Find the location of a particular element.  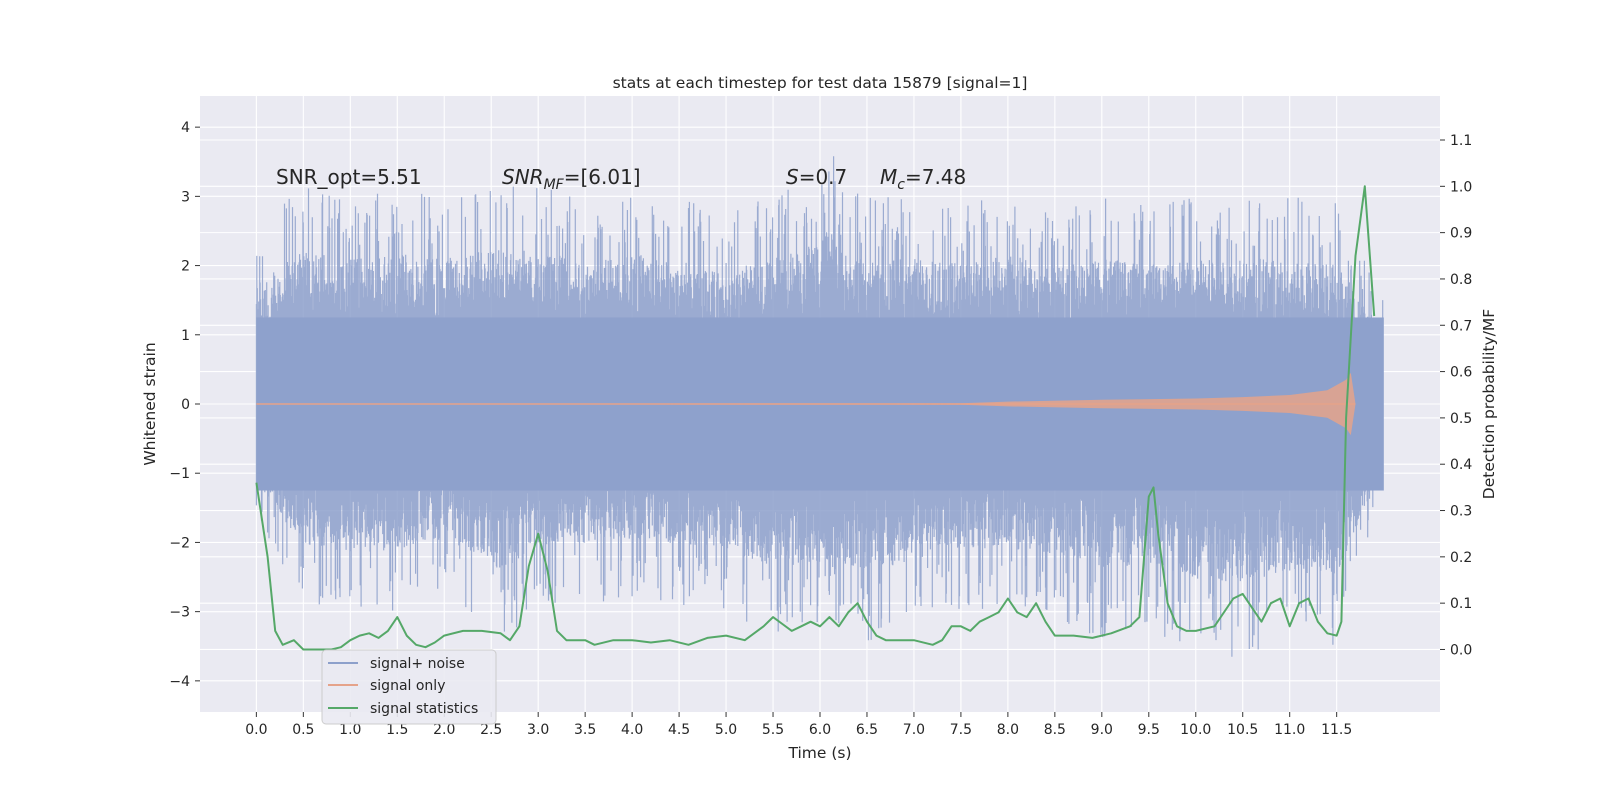

x-axis-label: Time (s) is located at coordinates (819, 753).